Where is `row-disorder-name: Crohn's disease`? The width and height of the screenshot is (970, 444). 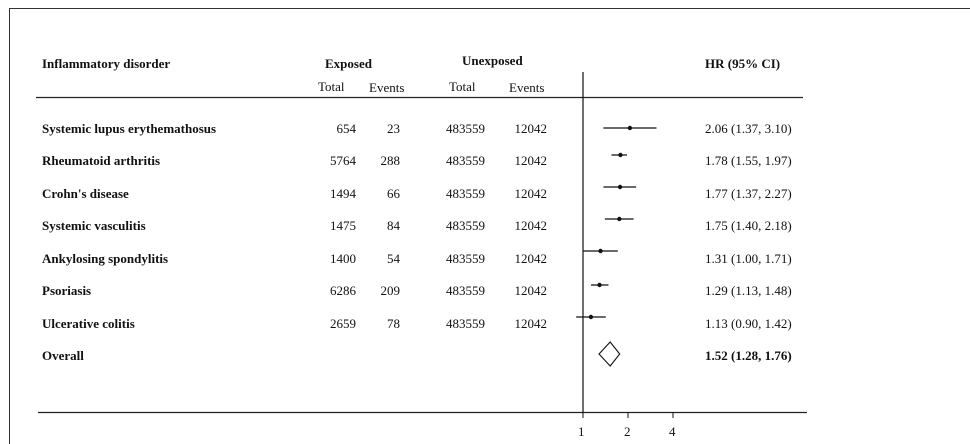 row-disorder-name: Crohn's disease is located at coordinates (85, 193).